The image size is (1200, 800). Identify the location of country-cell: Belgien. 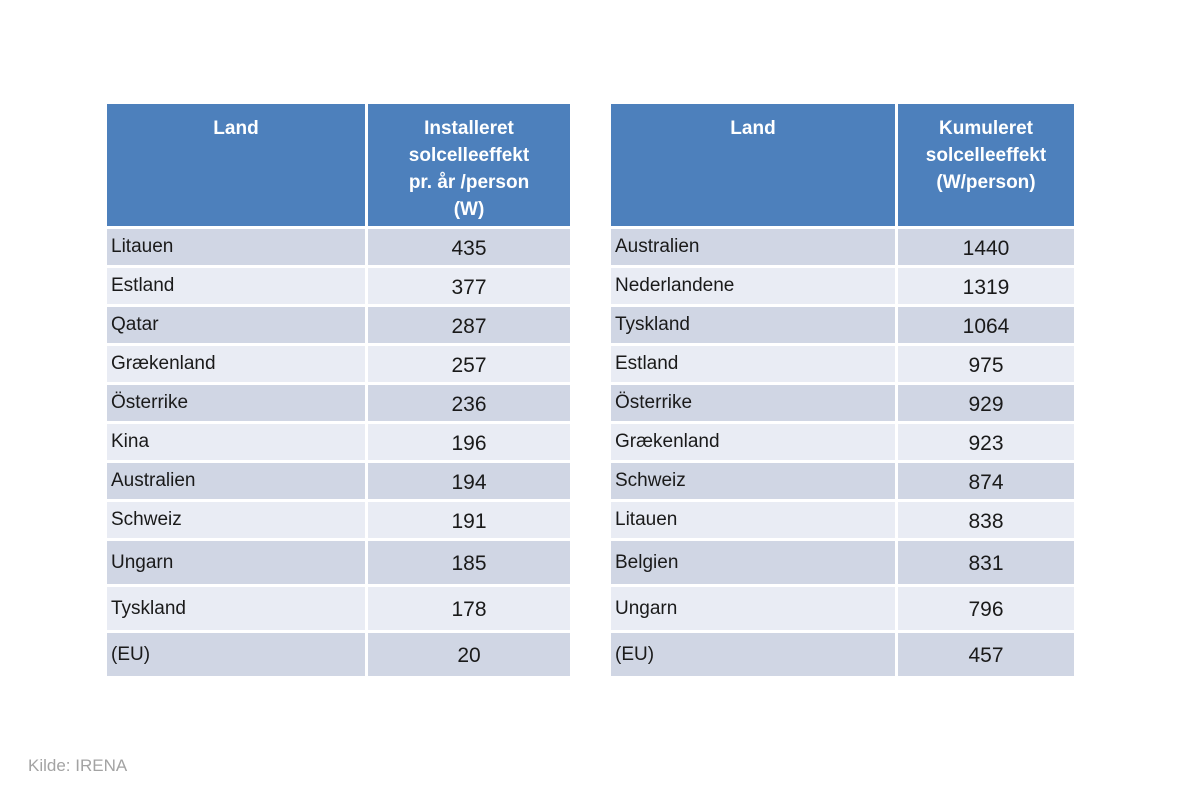
(753, 562).